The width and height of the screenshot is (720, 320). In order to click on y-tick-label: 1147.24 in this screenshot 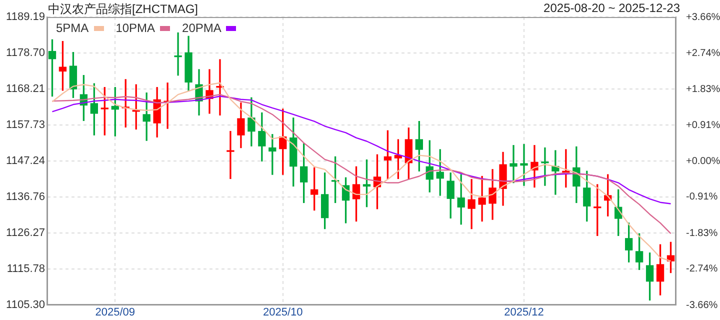, I will do `click(25, 161)`.